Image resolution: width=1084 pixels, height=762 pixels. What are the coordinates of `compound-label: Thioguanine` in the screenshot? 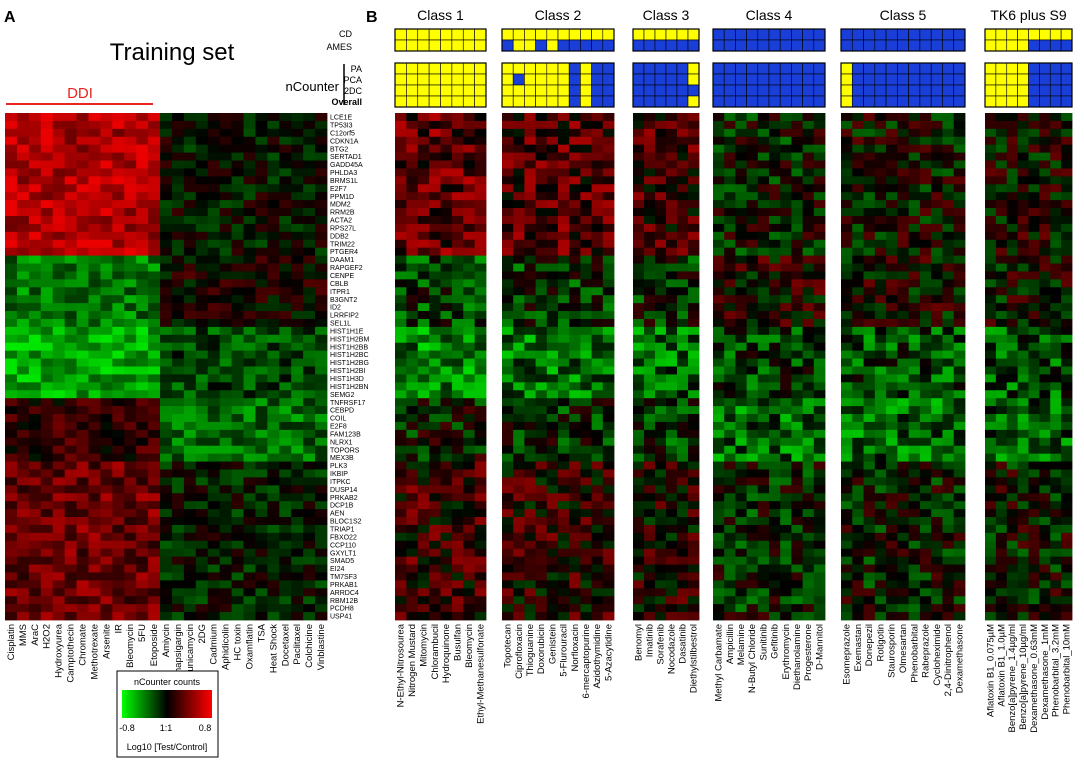 It's located at (530, 650).